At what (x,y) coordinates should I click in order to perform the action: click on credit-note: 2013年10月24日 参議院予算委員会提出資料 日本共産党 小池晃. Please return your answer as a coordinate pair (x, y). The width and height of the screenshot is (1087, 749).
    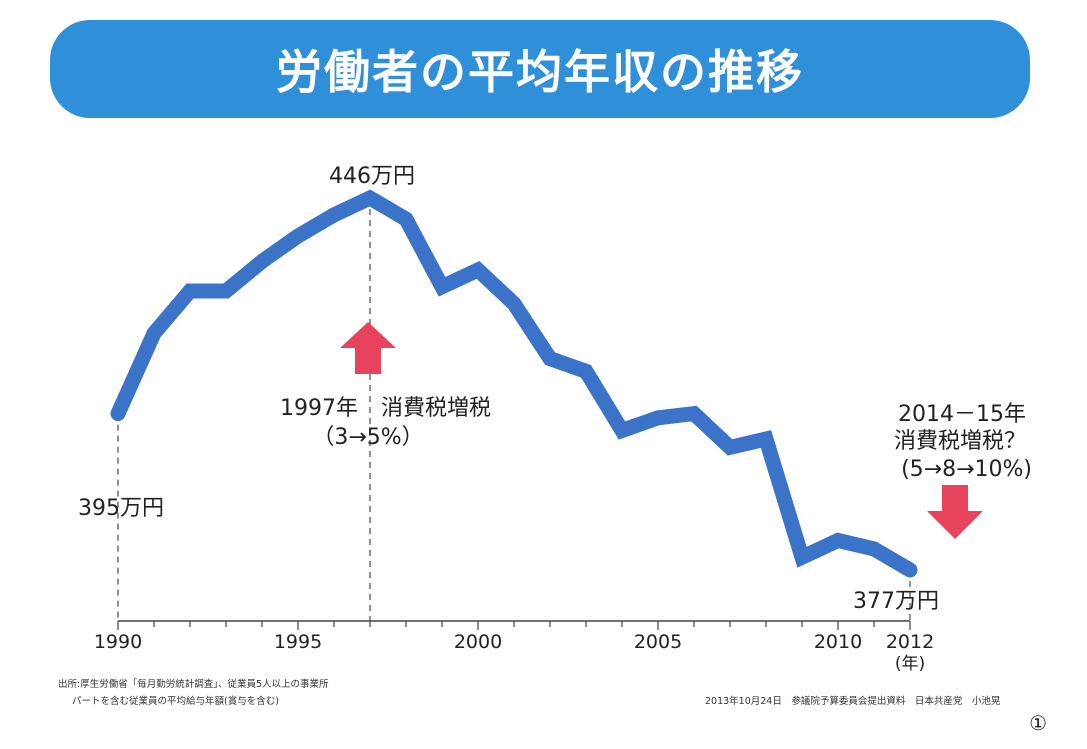
    Looking at the image, I should click on (853, 701).